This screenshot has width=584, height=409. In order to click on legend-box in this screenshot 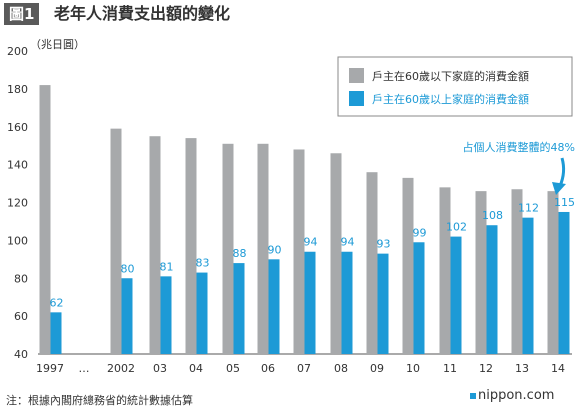, I will do `click(455, 86)`.